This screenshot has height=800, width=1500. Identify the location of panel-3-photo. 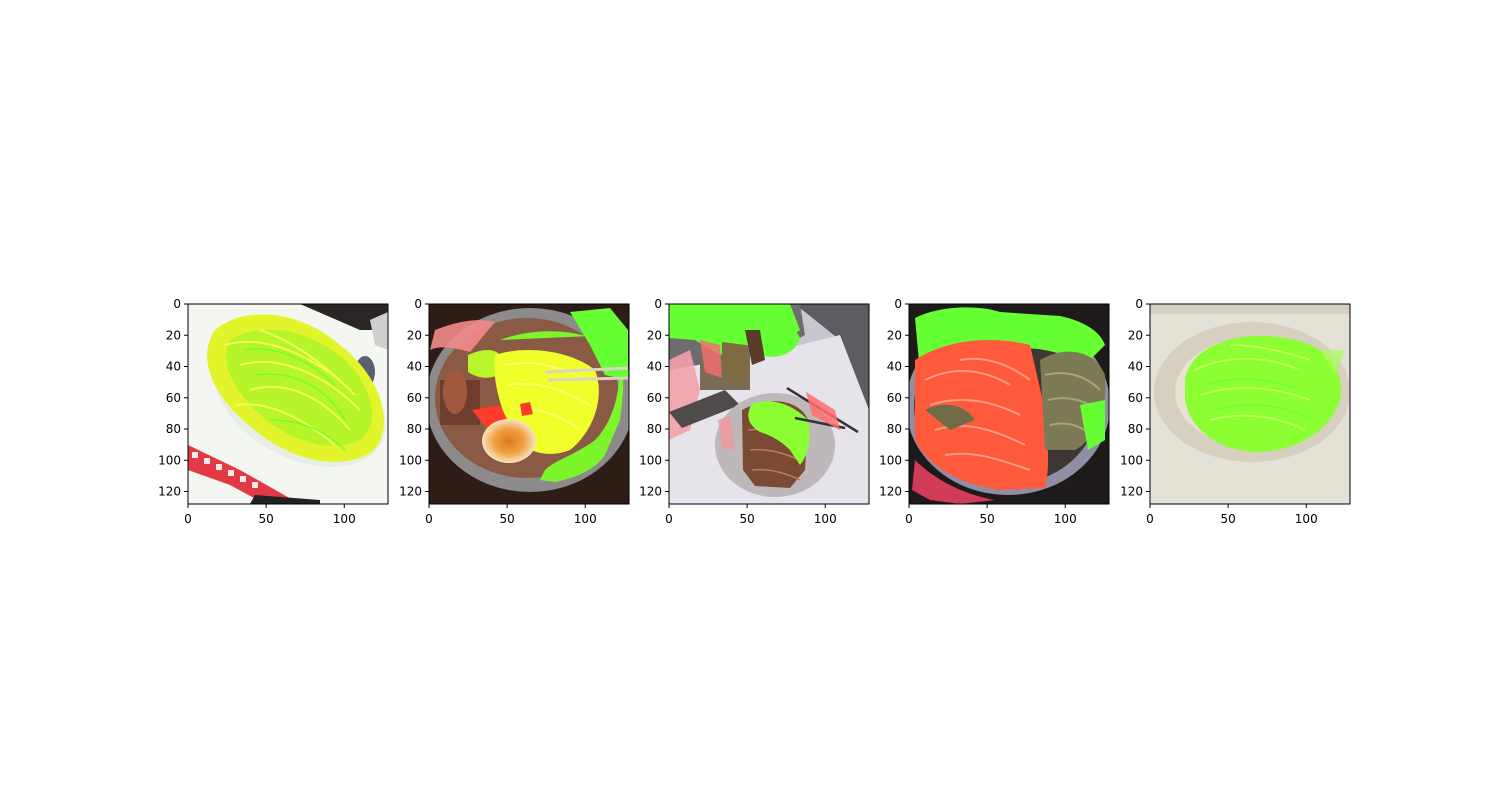
(769, 404).